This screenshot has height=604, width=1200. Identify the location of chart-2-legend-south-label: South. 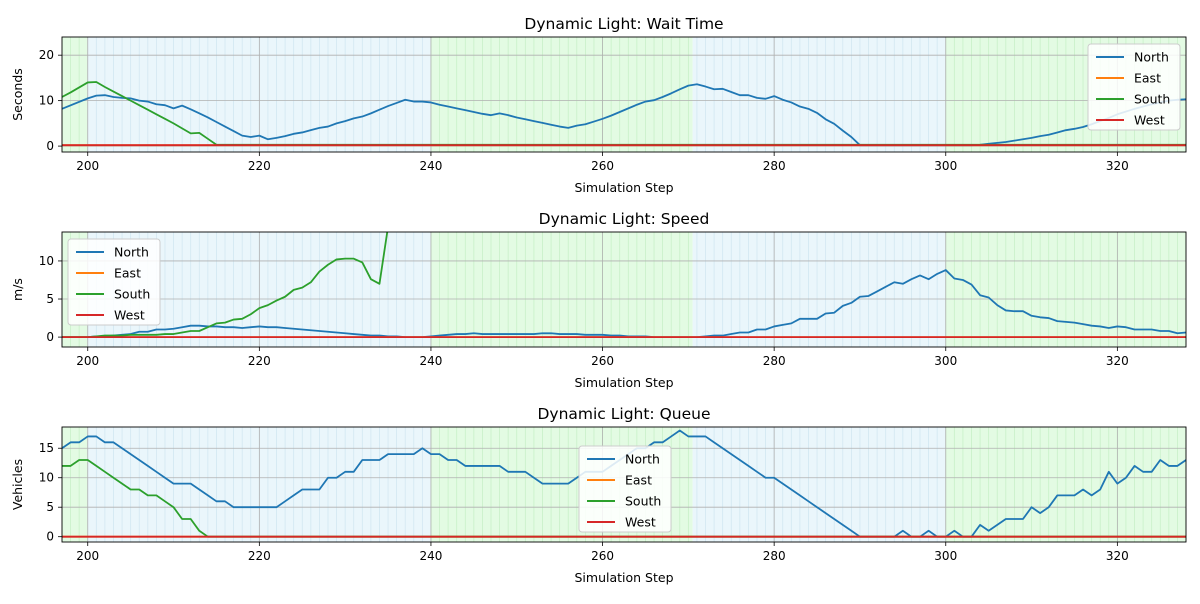
(132, 294).